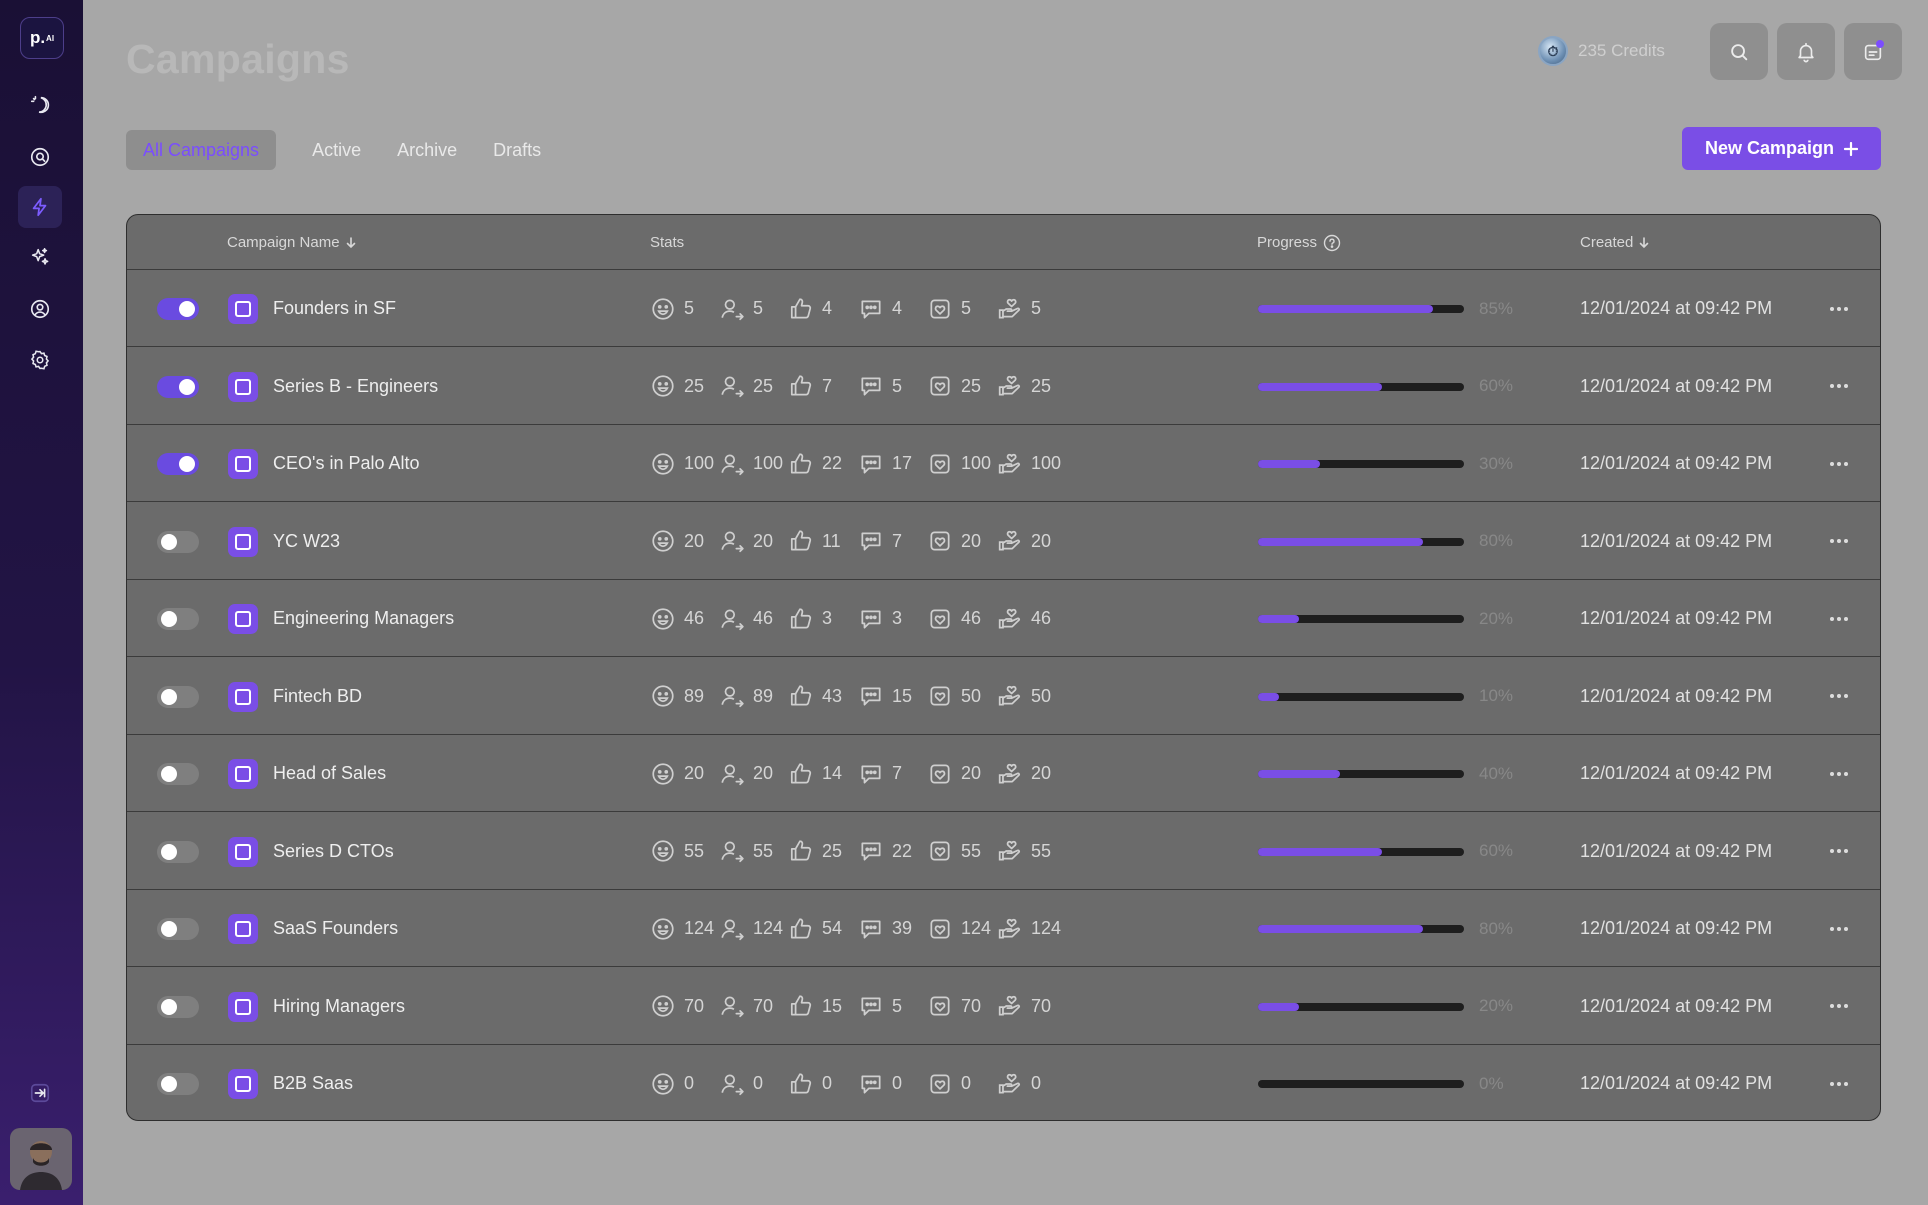  I want to click on campaign-name: Series D CTOs, so click(333, 850).